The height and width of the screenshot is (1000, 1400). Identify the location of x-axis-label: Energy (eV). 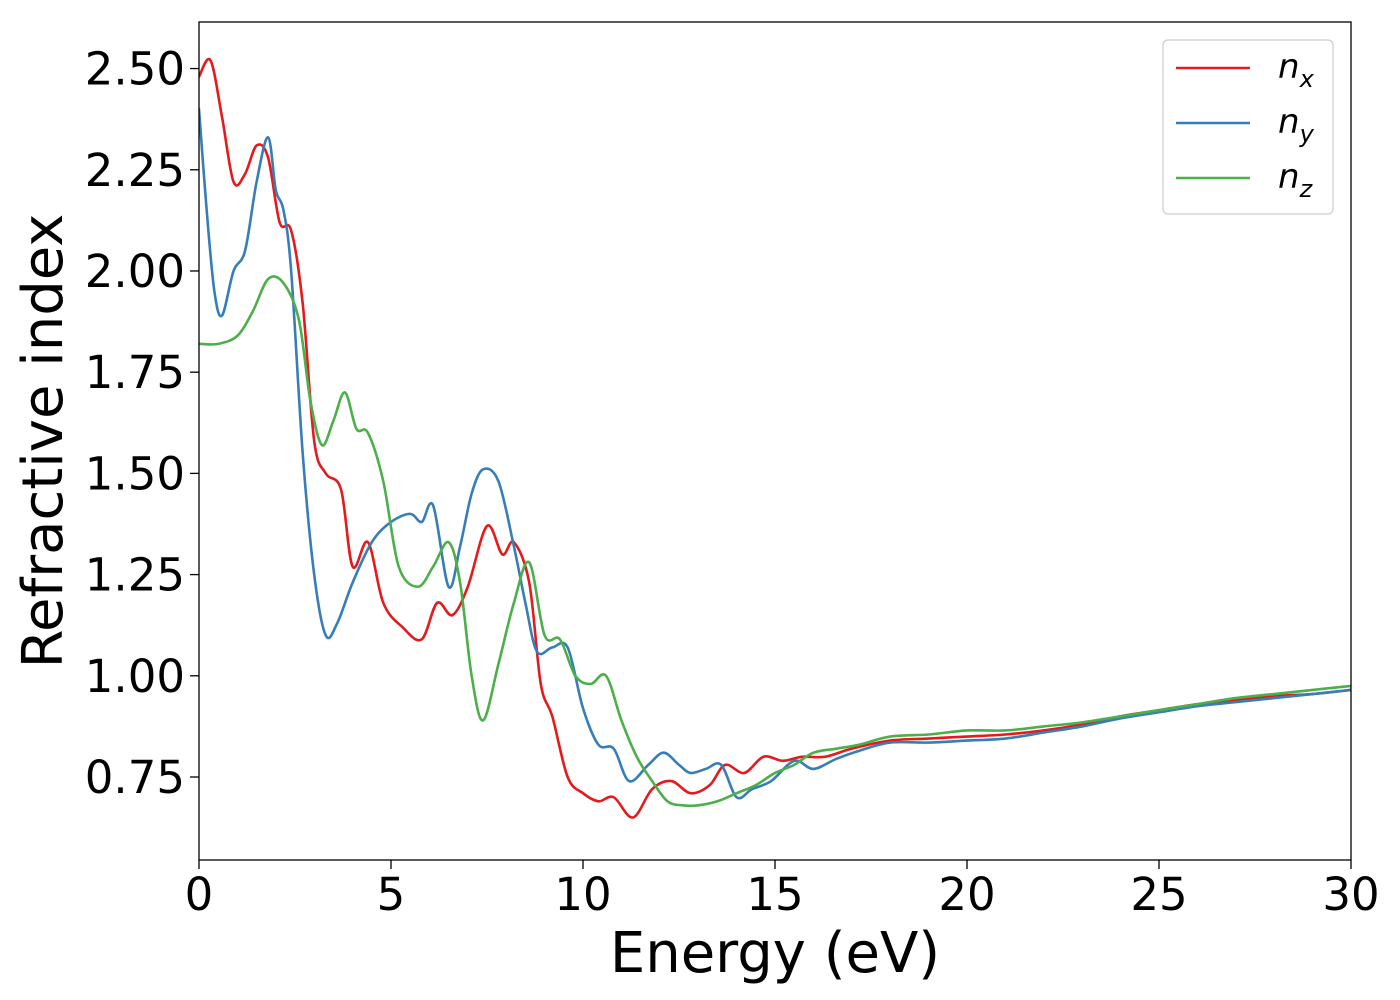
(775, 953).